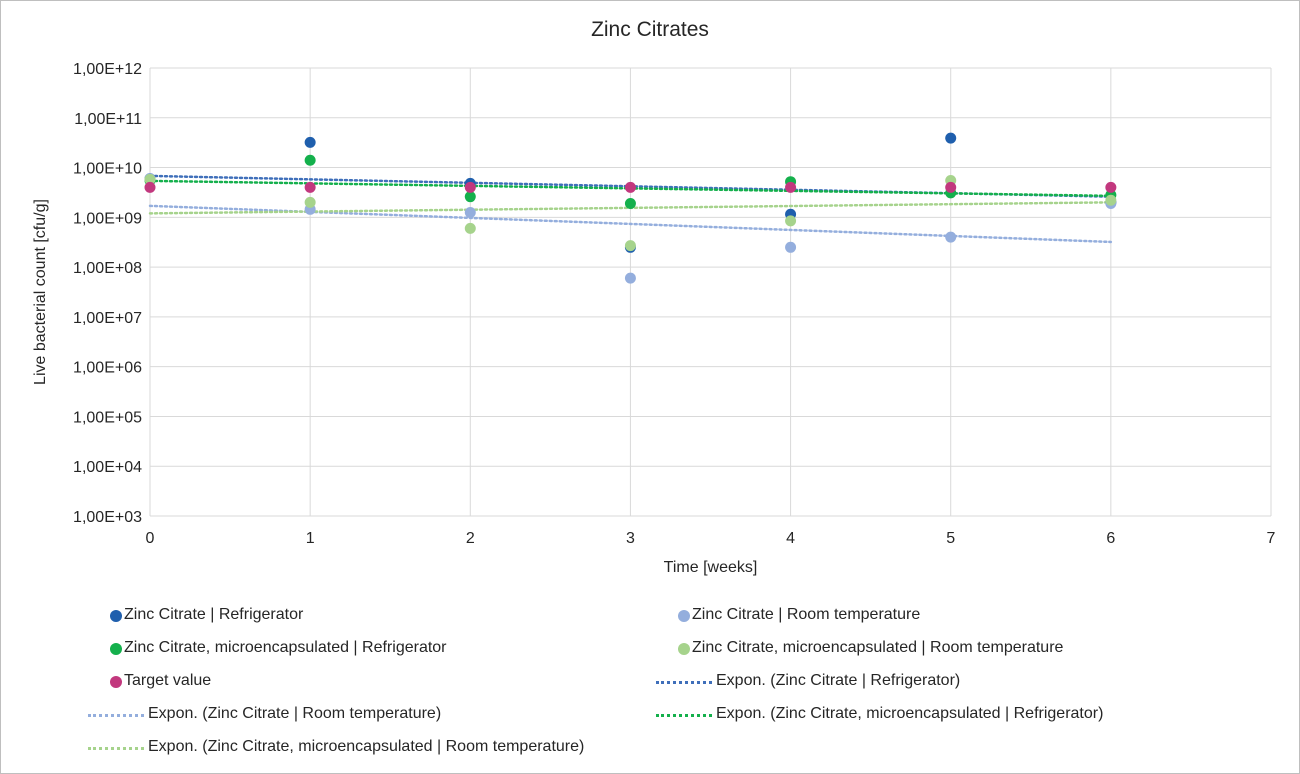 The width and height of the screenshot is (1300, 774). I want to click on legend-label: Zinc Citrate | Room temperature, so click(806, 614).